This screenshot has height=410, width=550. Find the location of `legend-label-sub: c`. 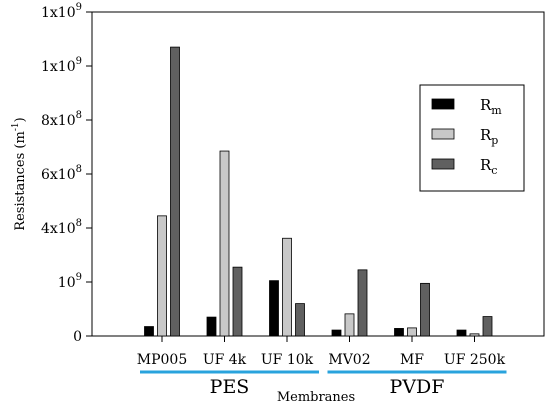

legend-label-sub: c is located at coordinates (494, 170).